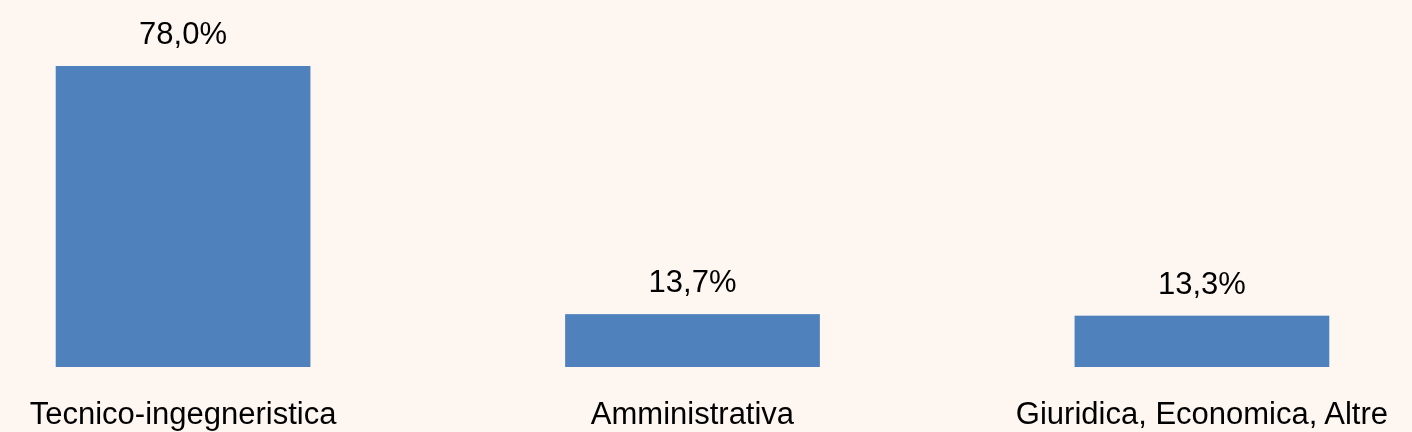 The image size is (1412, 432). I want to click on x-tick-label: Tecnico-ingegneristica, so click(183, 413).